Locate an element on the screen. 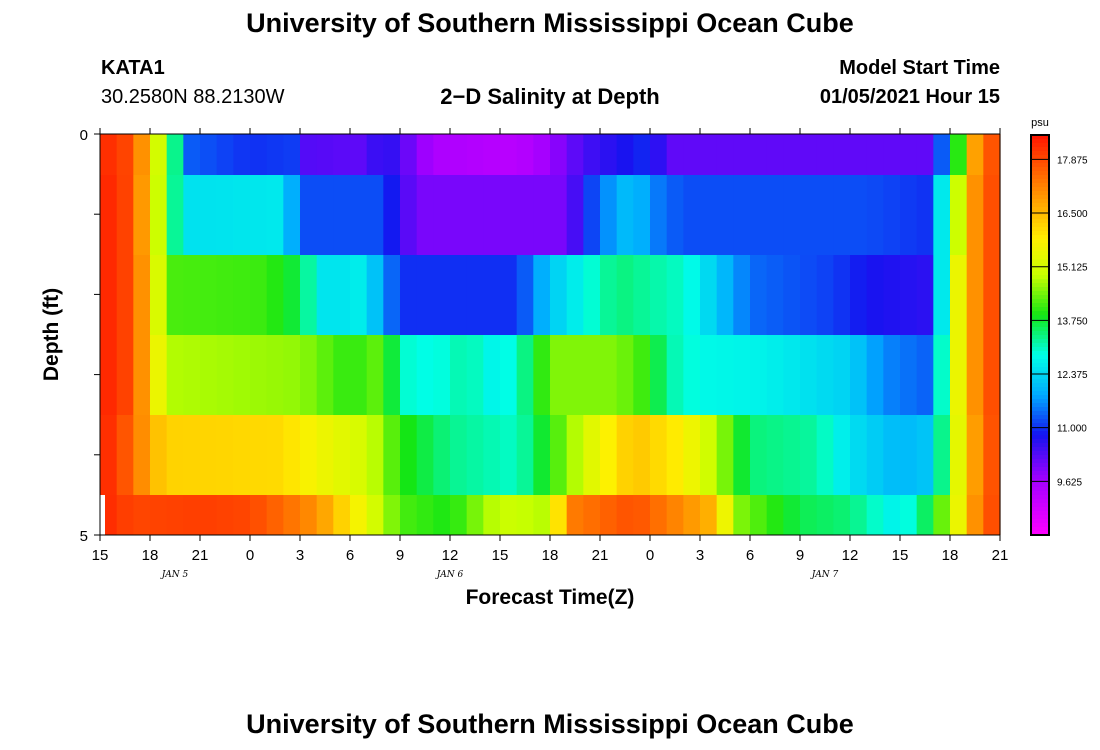 The height and width of the screenshot is (750, 1100). x-tick-label: 3 is located at coordinates (300, 555).